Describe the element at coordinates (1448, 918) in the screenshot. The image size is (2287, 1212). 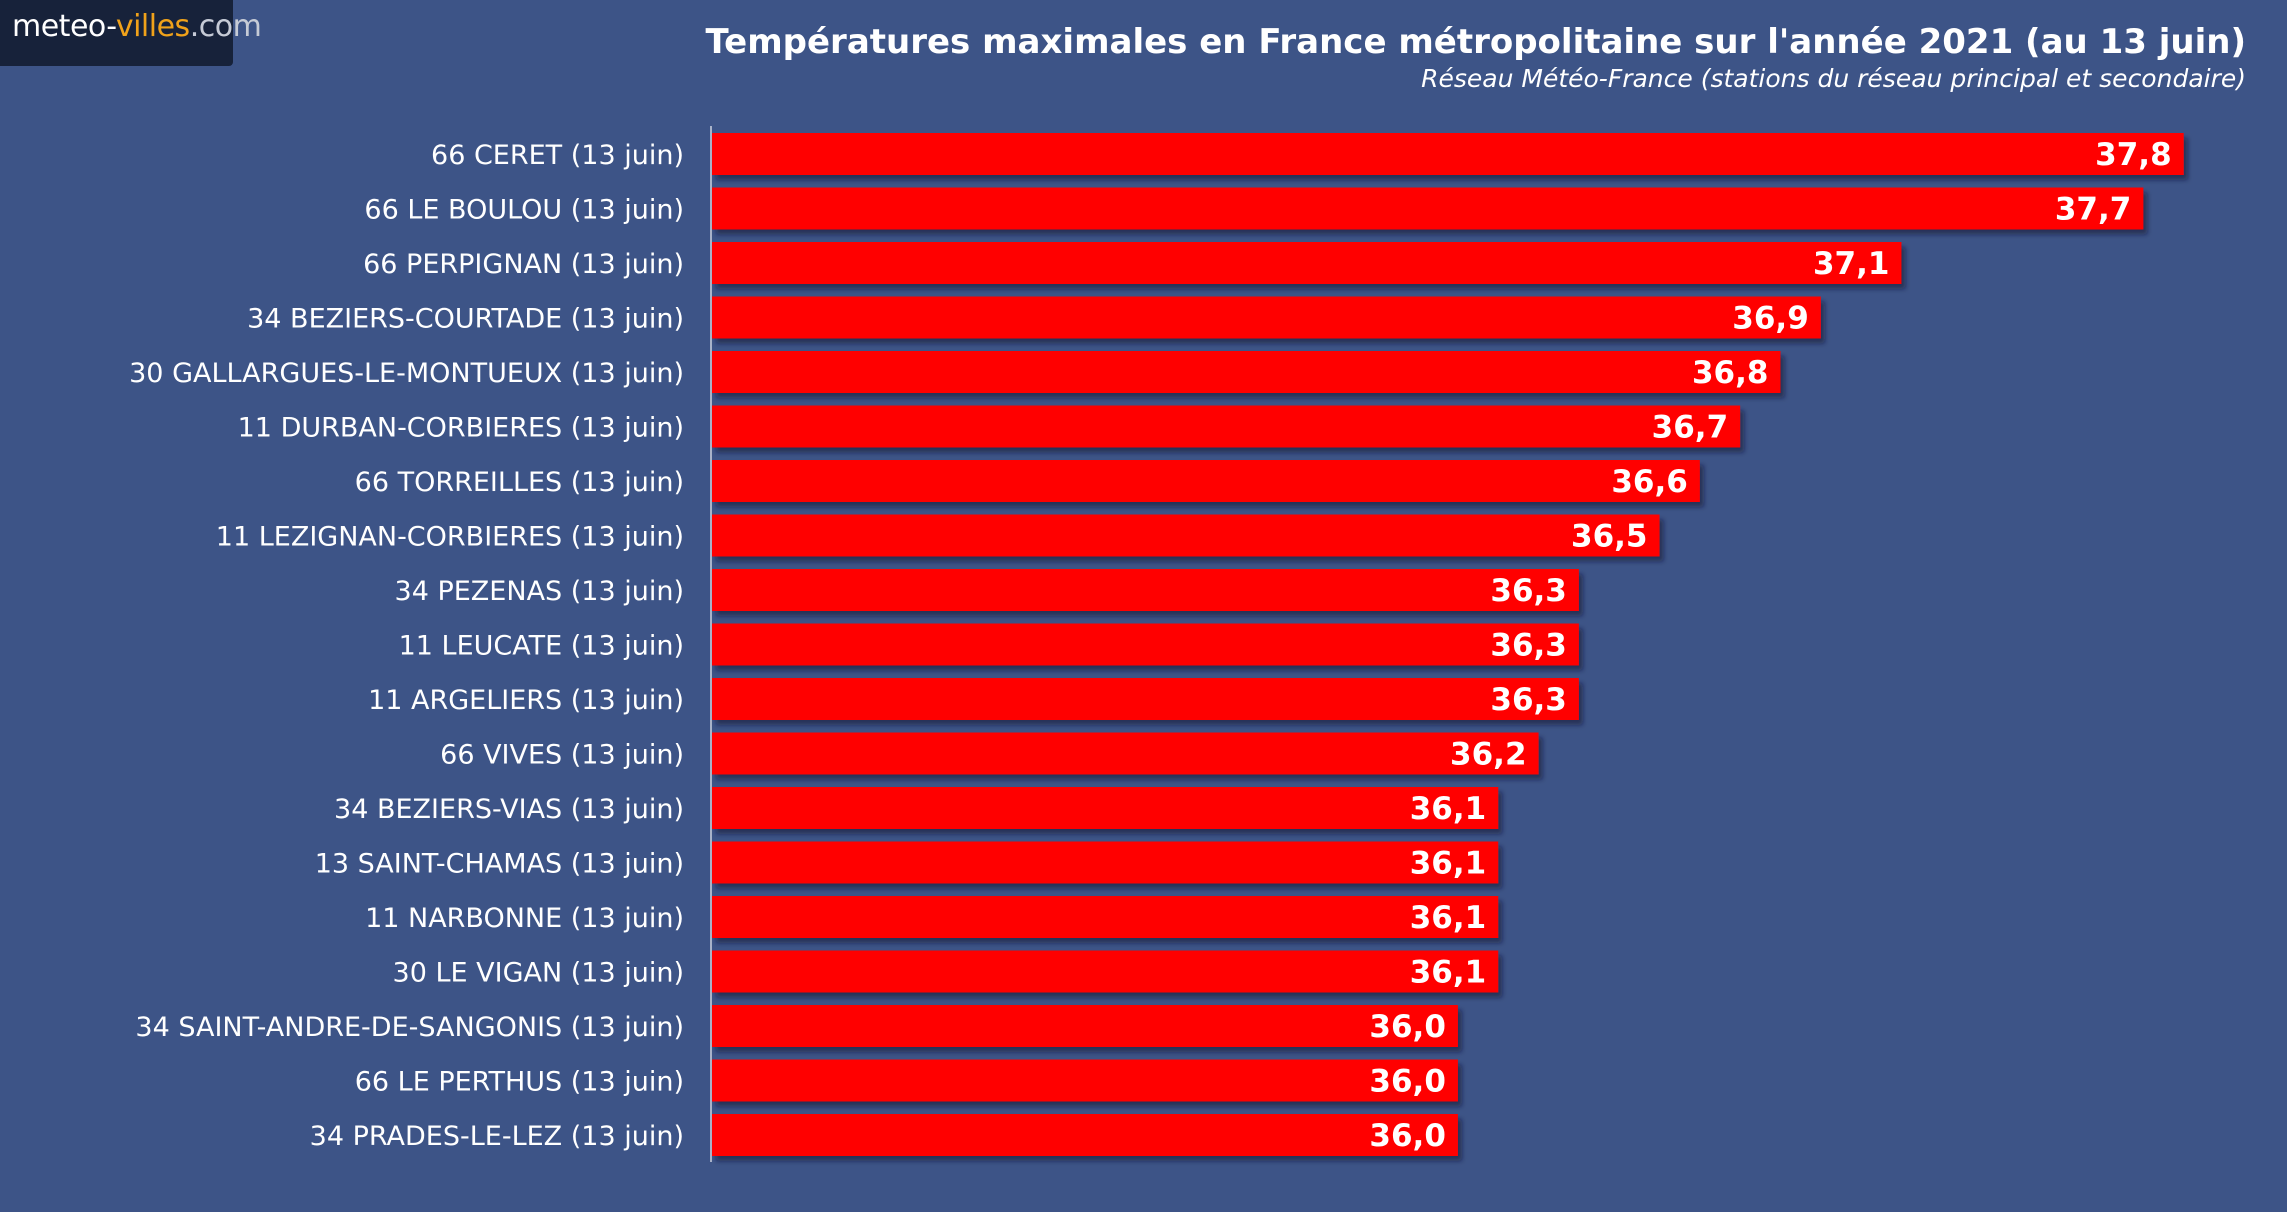
I see `value-label-15: 36,1` at that location.